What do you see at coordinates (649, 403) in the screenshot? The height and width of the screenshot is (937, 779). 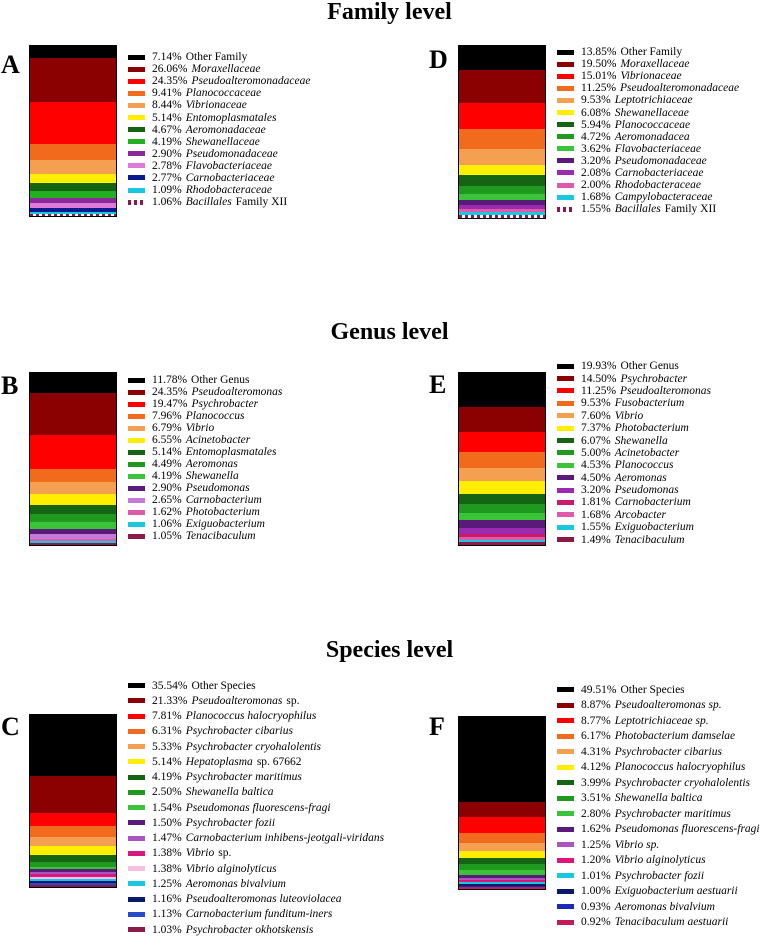 I see `legend-name: Fusobacterium` at bounding box center [649, 403].